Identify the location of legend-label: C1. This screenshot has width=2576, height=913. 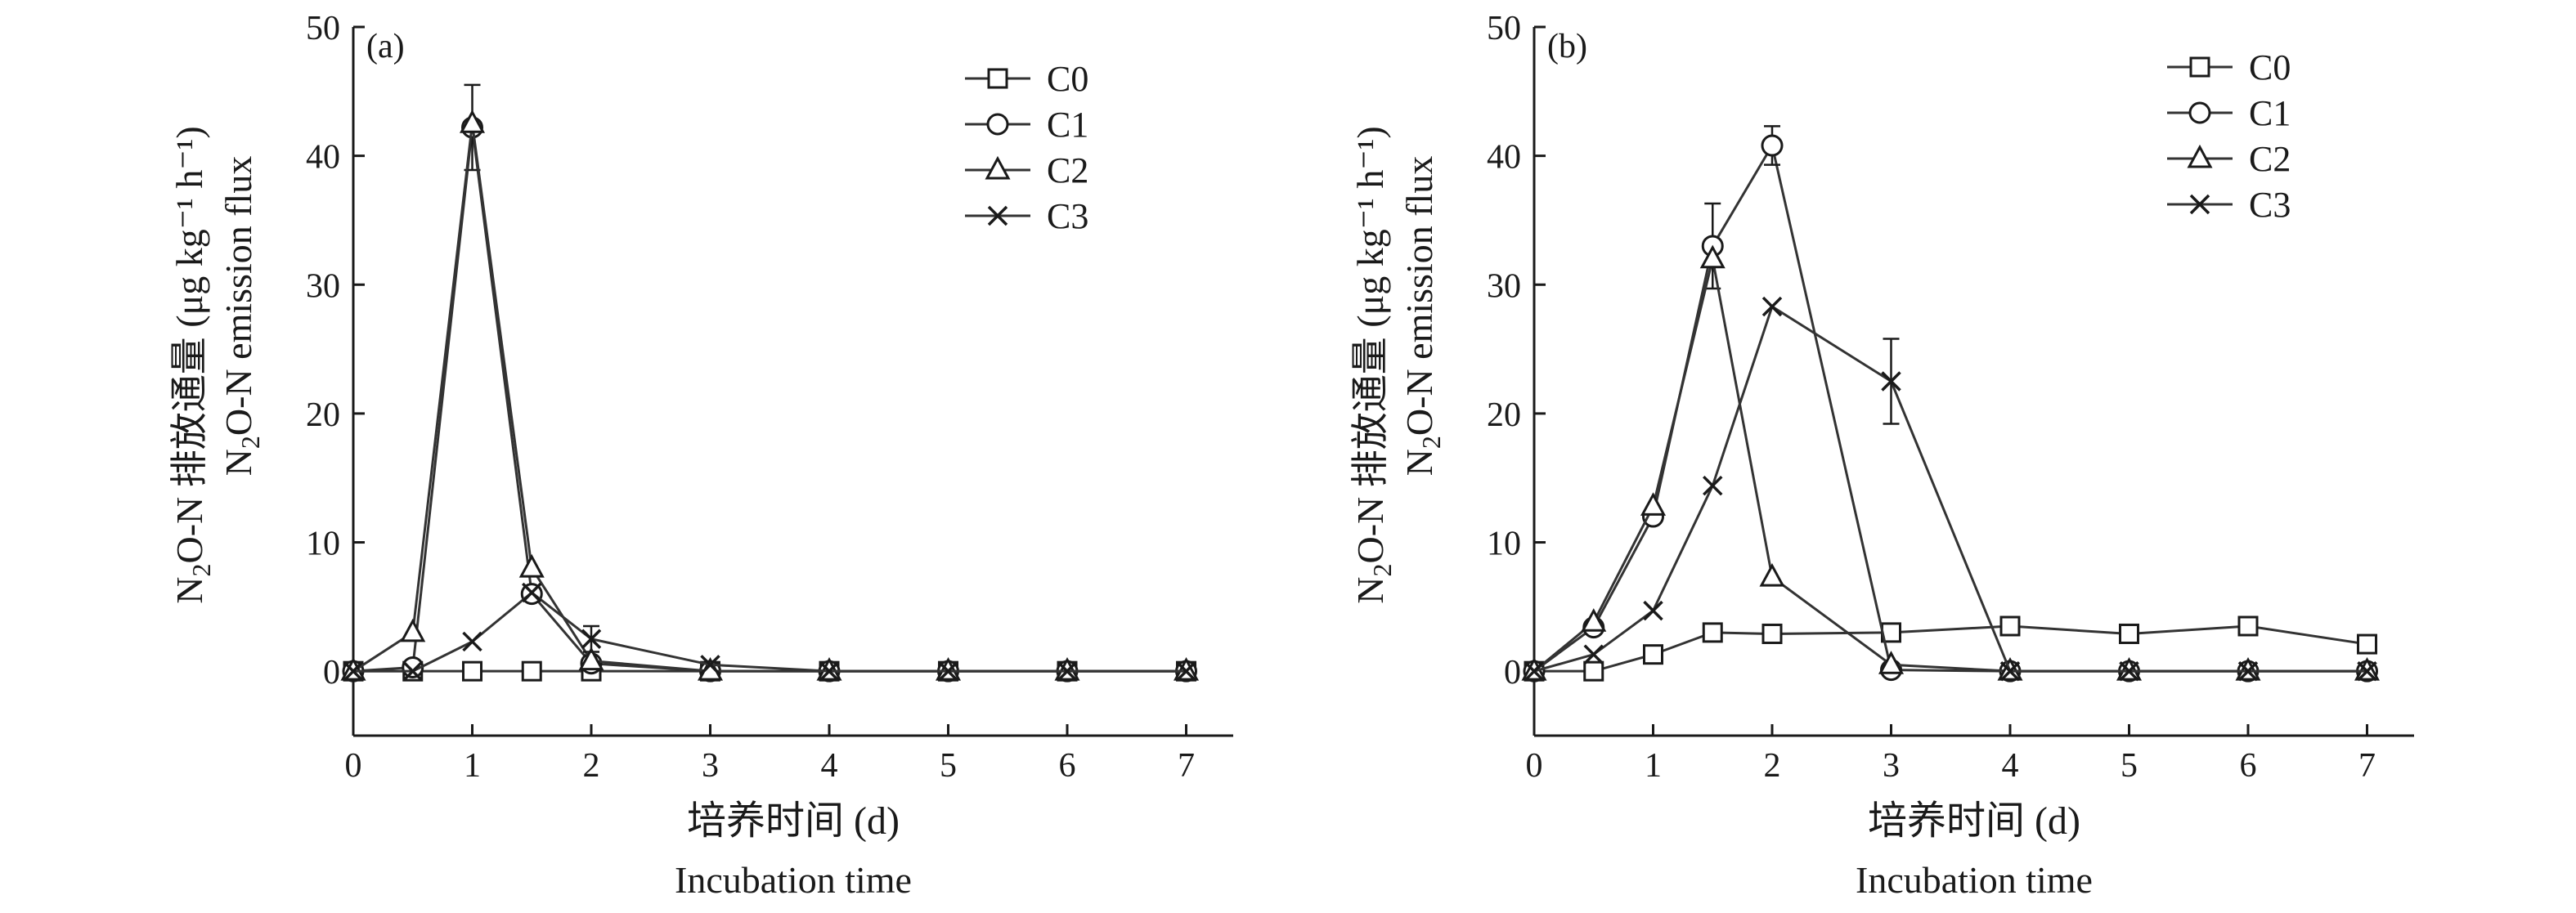
(1067, 125).